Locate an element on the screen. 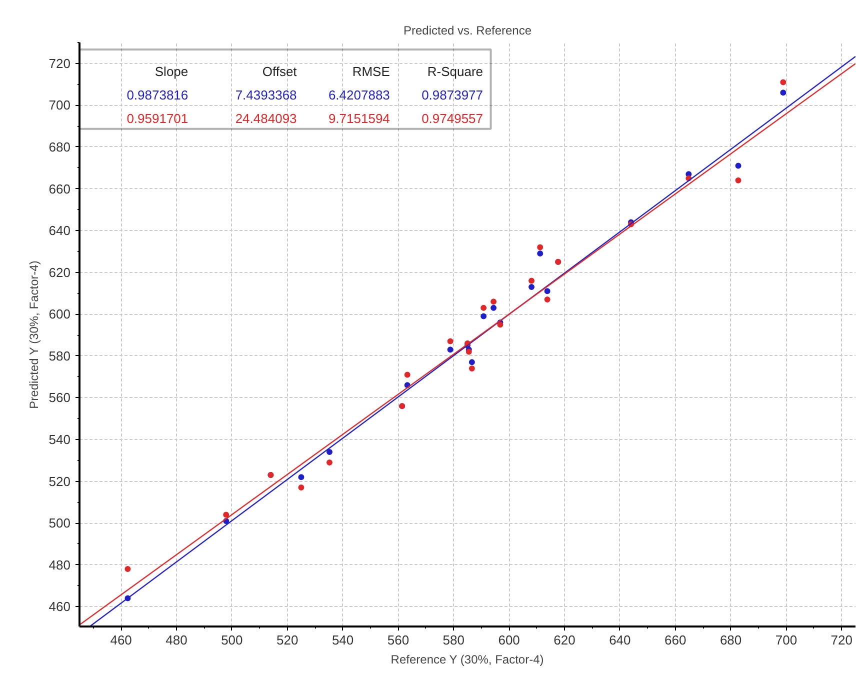 This screenshot has height=694, width=861. y-tick-label: 560 is located at coordinates (59, 398).